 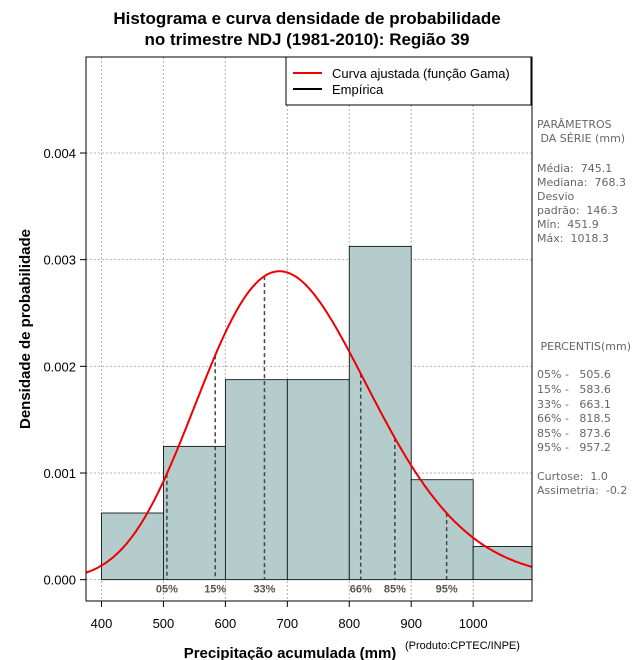 What do you see at coordinates (447, 590) in the screenshot?
I see `percentile-label: 95%` at bounding box center [447, 590].